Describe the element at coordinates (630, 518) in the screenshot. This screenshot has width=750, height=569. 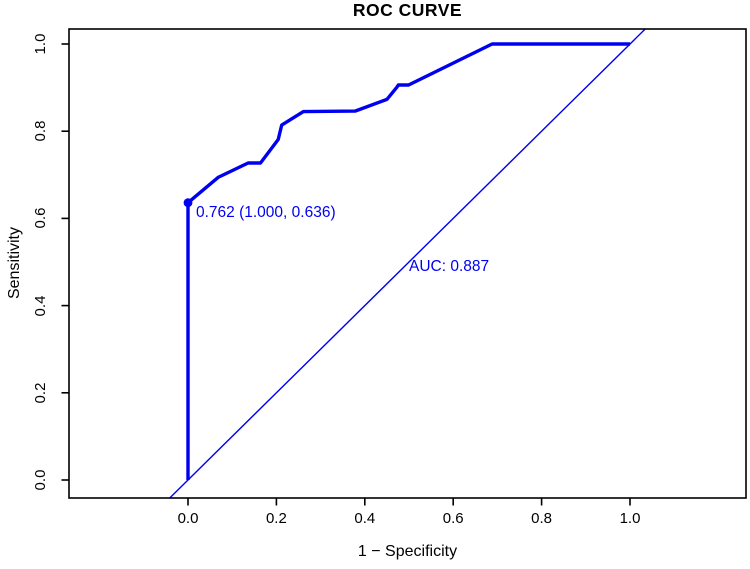
I see `x-tick-label: 1.0` at that location.